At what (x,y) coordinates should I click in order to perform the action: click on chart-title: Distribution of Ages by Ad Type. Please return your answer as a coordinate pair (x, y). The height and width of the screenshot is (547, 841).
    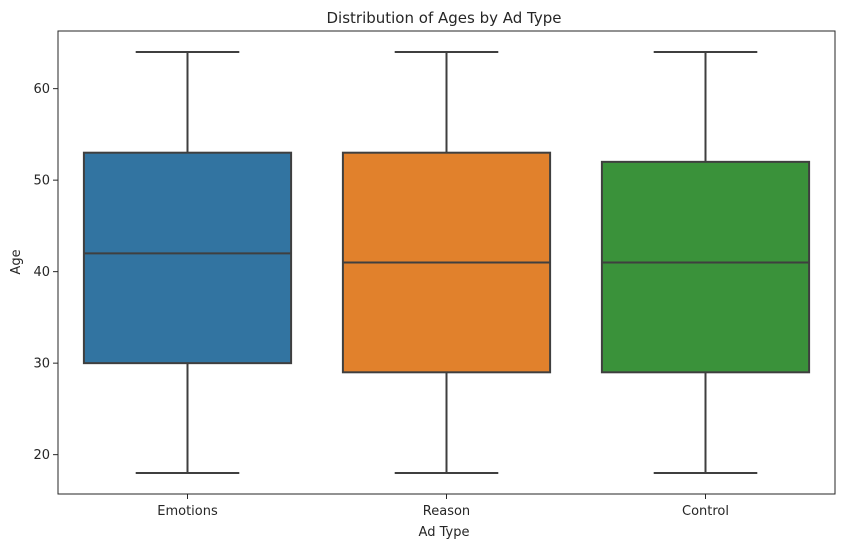
    Looking at the image, I should click on (443, 18).